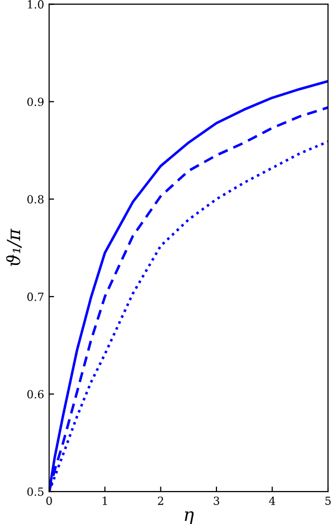  What do you see at coordinates (14, 247) in the screenshot?
I see `y-axis-title: ϑ₁/π` at bounding box center [14, 247].